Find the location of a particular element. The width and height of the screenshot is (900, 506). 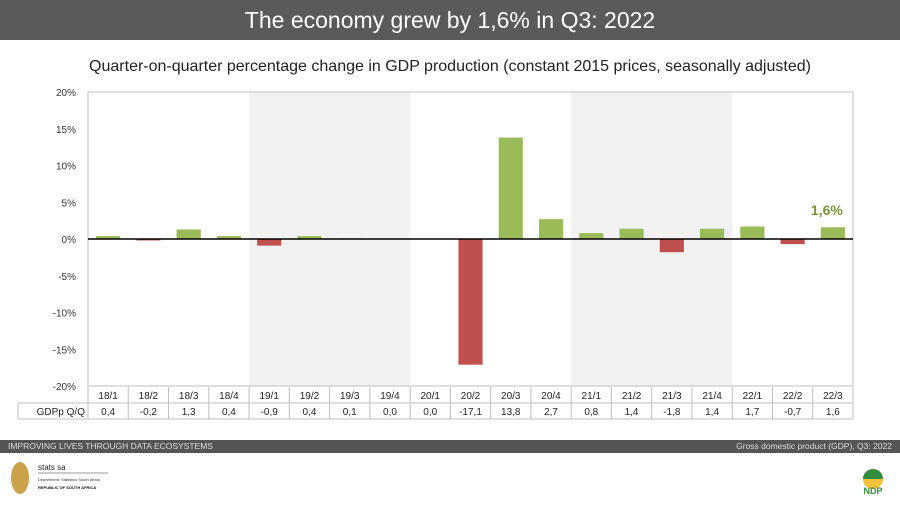

x-tick-label: 19/1 is located at coordinates (269, 396).